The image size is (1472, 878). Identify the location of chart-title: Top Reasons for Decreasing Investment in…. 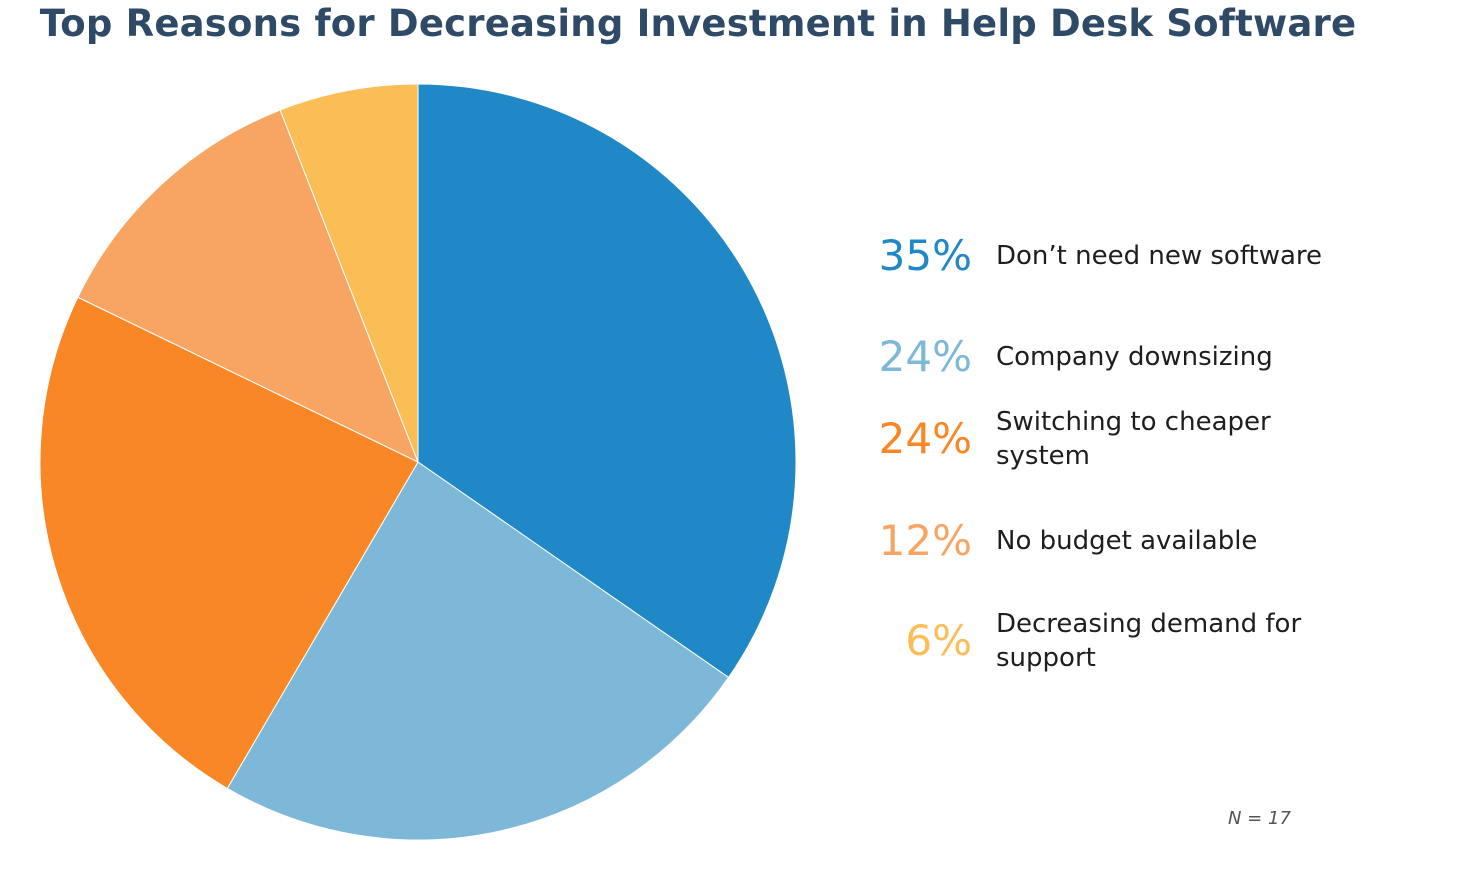
(698, 23).